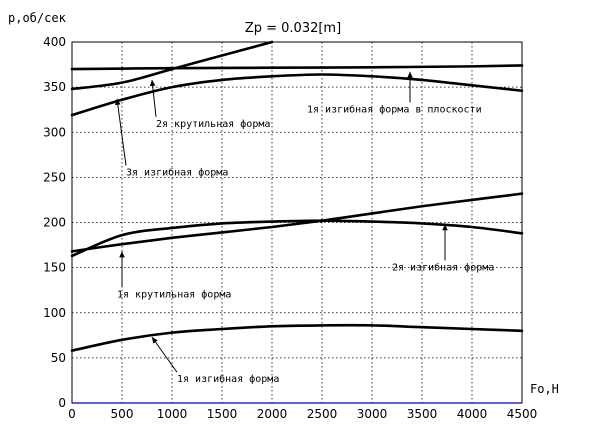 Image resolution: width=590 pixels, height=428 pixels. Describe the element at coordinates (72, 414) in the screenshot. I see `x-tick-label: 0` at that location.